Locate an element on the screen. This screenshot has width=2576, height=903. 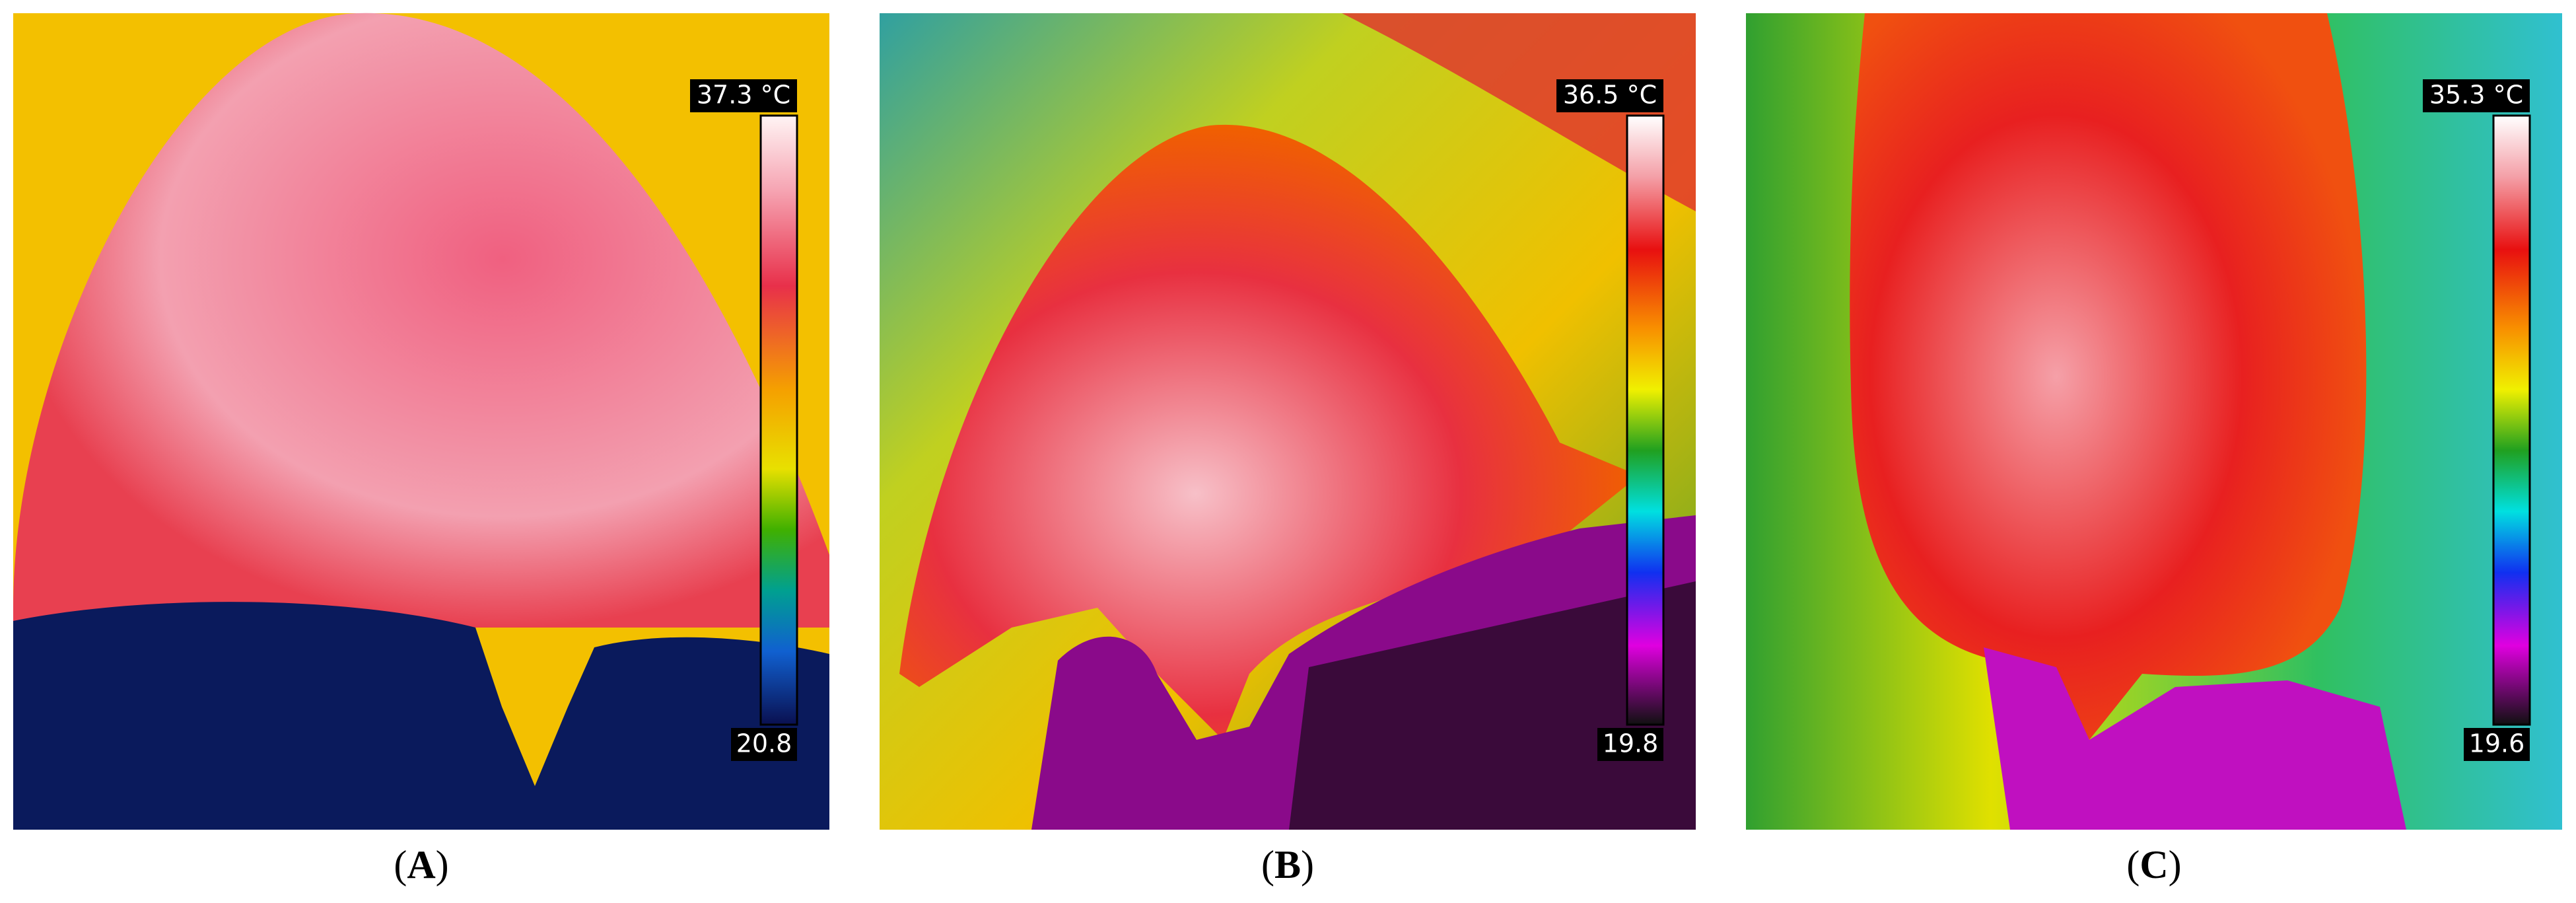
scale-max: 35.3 °C is located at coordinates (2476, 95).